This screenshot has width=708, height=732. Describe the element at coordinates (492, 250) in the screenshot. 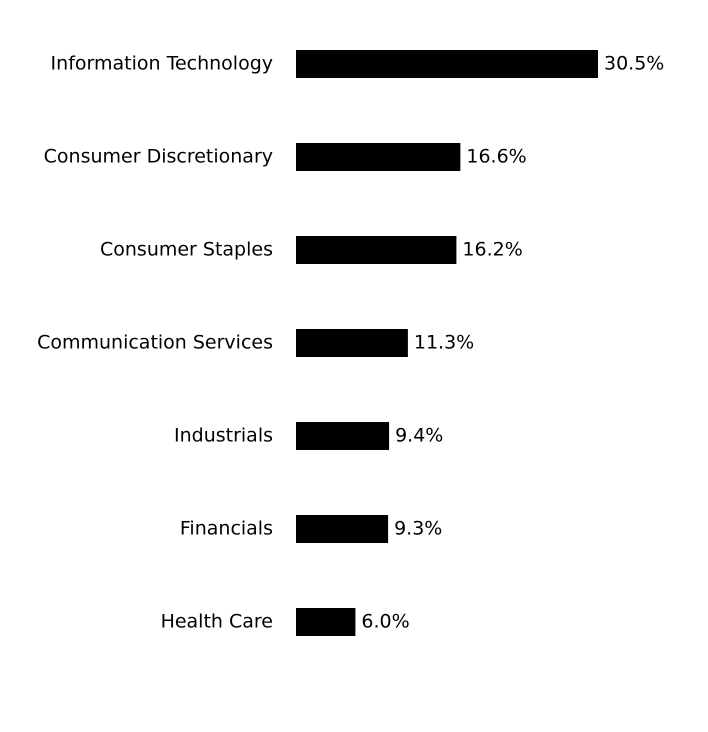

I see `value-label: 16.2%` at that location.